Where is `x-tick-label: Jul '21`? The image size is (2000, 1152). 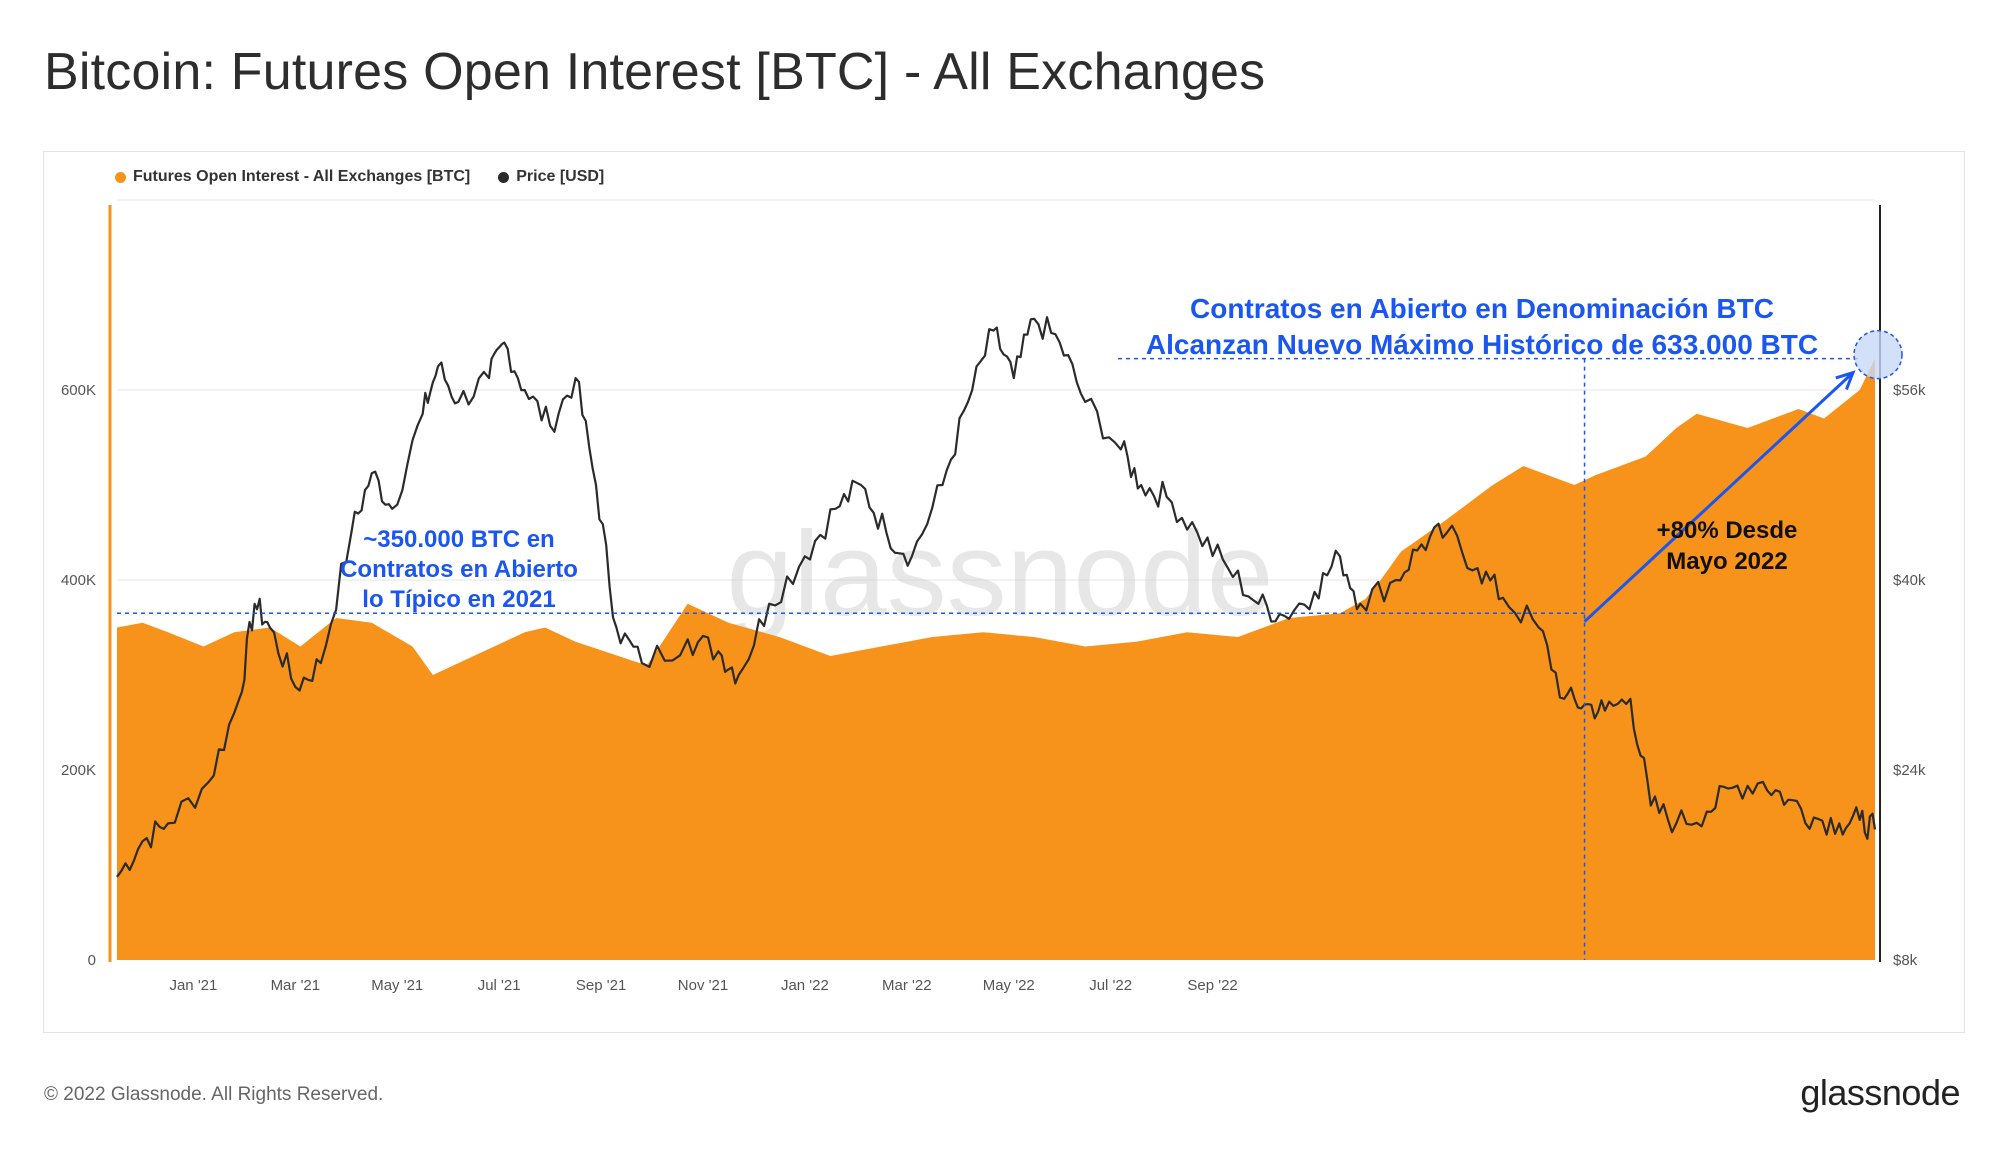 x-tick-label: Jul '21 is located at coordinates (499, 985).